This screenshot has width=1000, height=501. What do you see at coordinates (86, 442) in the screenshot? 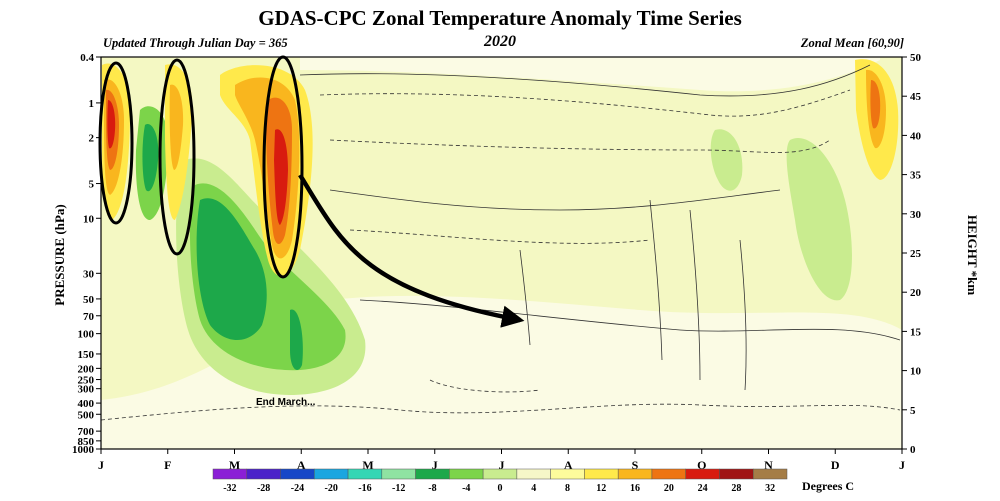
I see `pressure-tick-label: 850` at bounding box center [86, 442].